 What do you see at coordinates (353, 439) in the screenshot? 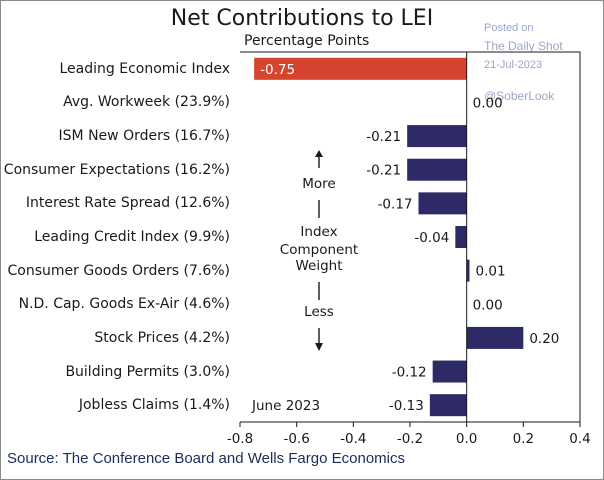
I see `x-tick-label-2: -0.4` at bounding box center [353, 439].